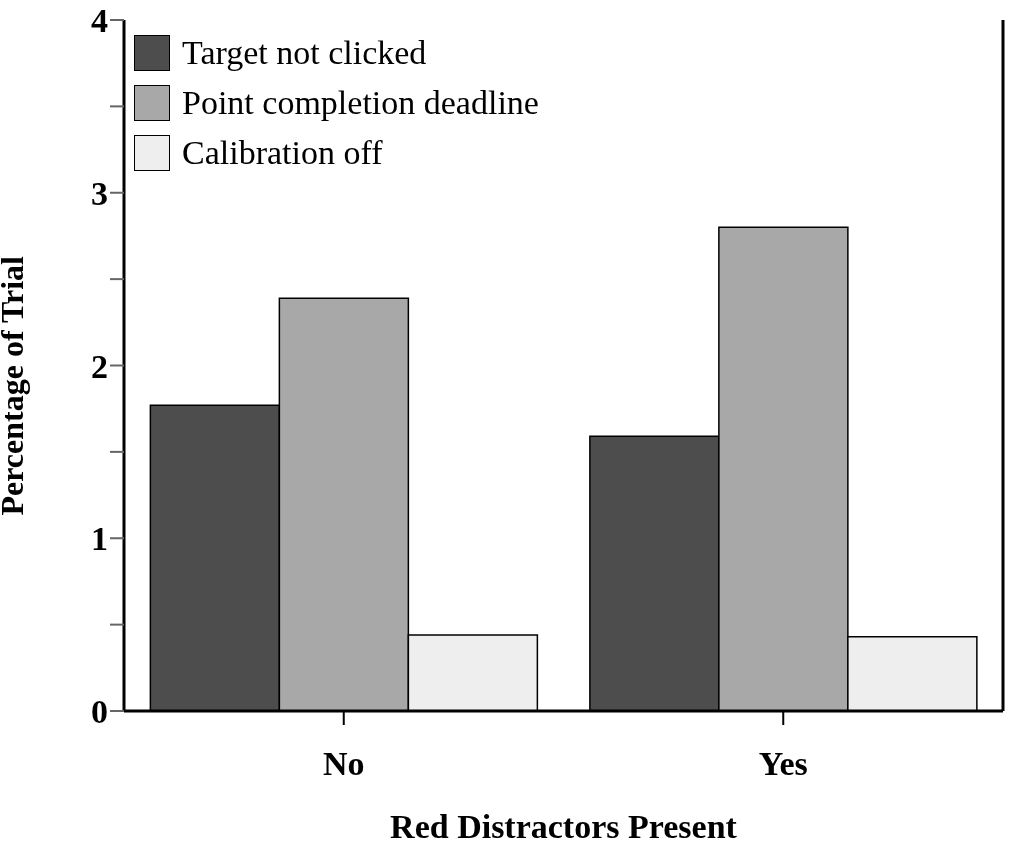  I want to click on y-axis-title: Percentage of Trial, so click(15, 385).